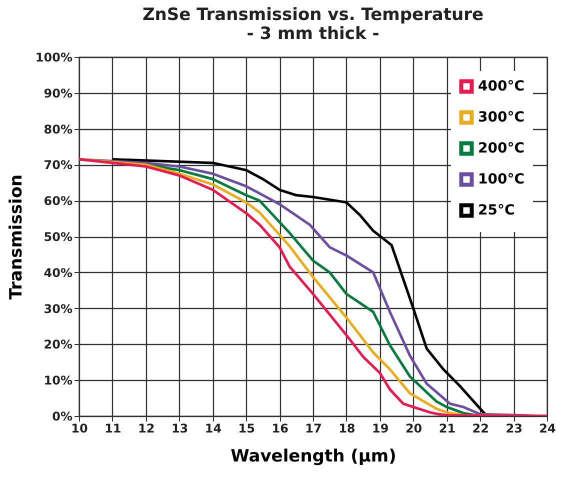 The height and width of the screenshot is (477, 582). I want to click on x-tick-label: 21, so click(447, 429).